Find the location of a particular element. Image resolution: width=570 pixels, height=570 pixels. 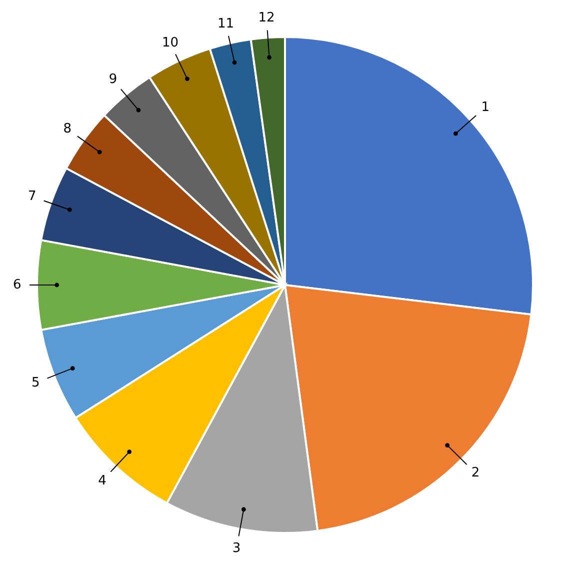

slice-label: 4 is located at coordinates (102, 480).